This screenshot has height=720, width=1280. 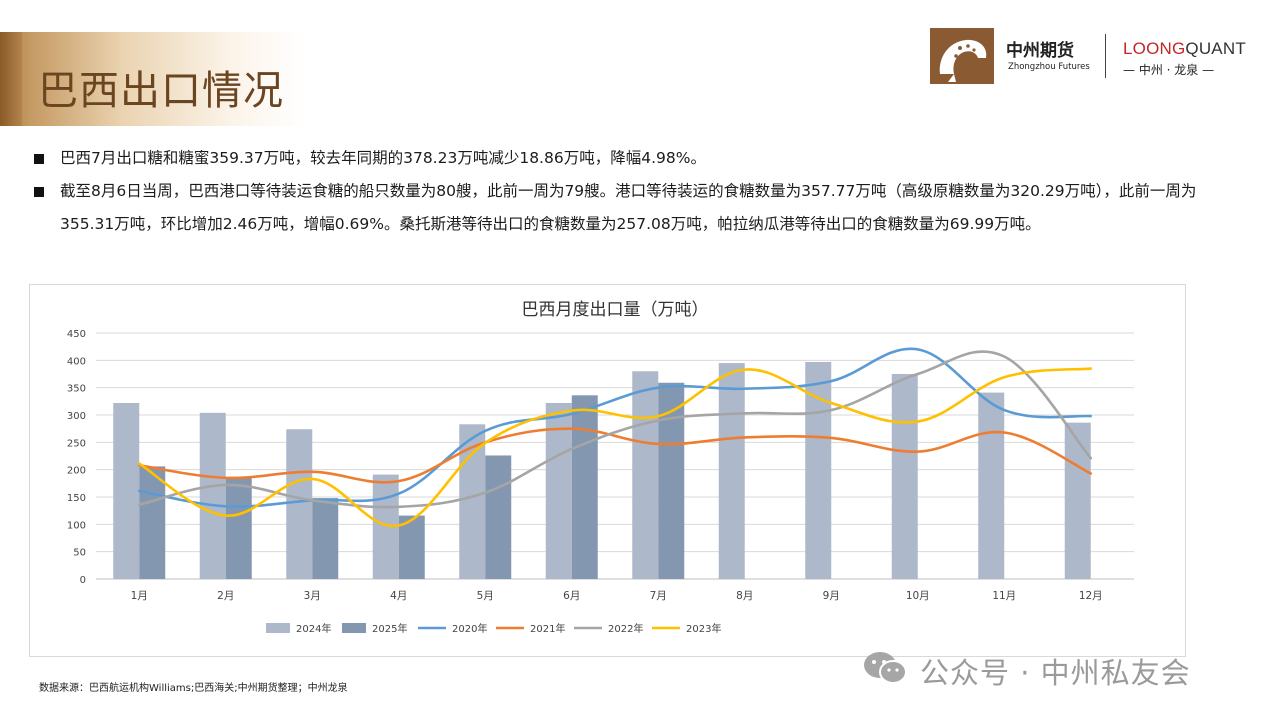 What do you see at coordinates (885, 668) in the screenshot?
I see `wechat-icon` at bounding box center [885, 668].